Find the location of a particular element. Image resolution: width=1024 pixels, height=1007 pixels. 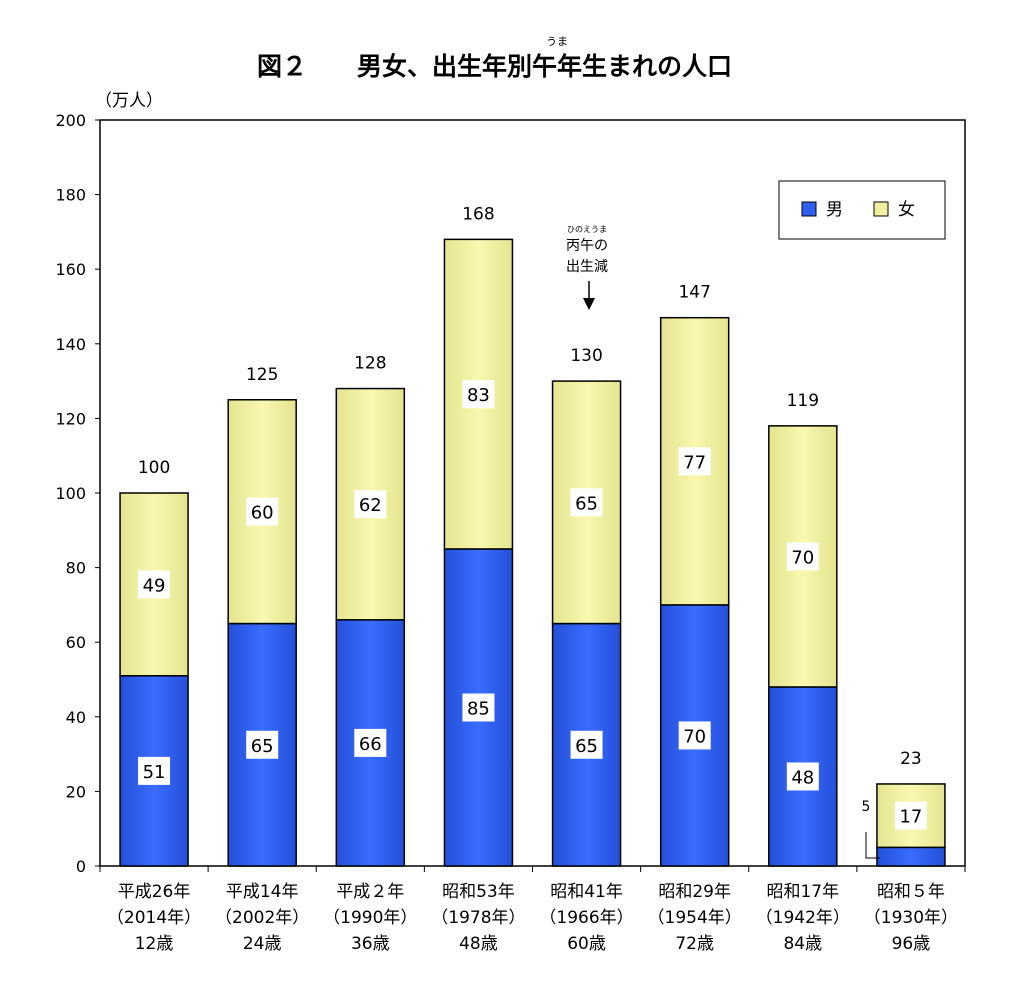

legend-label-female: 女 is located at coordinates (906, 210).